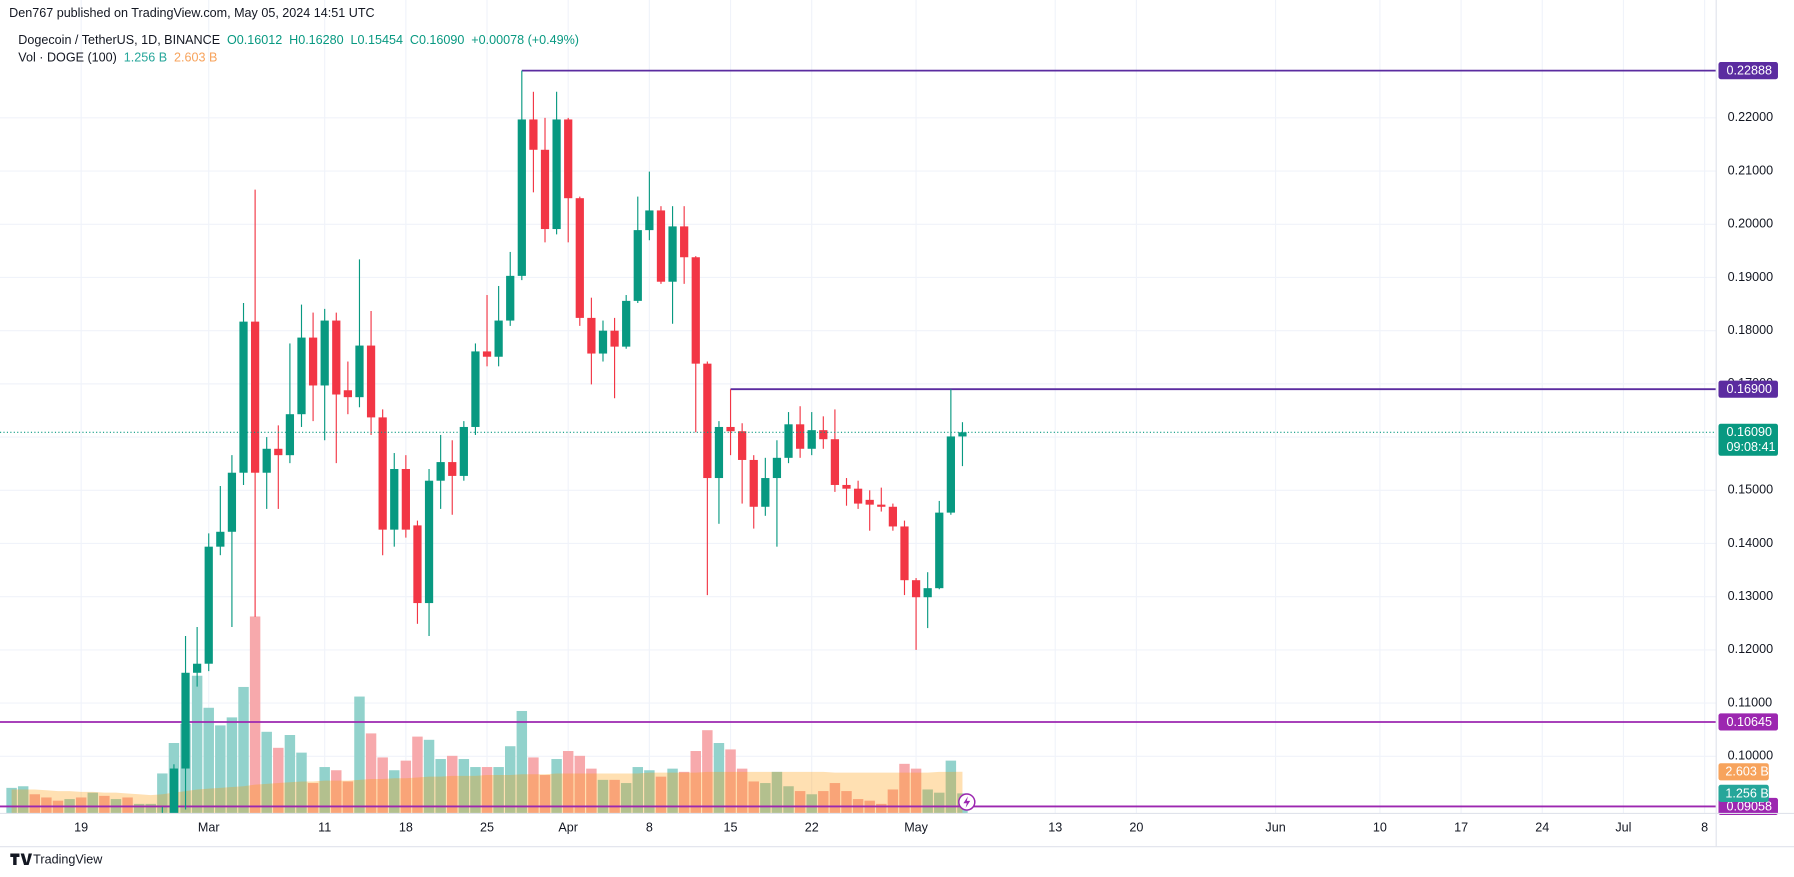 The height and width of the screenshot is (877, 1794). What do you see at coordinates (145, 58) in the screenshot?
I see `volume-value: 1.256 B` at bounding box center [145, 58].